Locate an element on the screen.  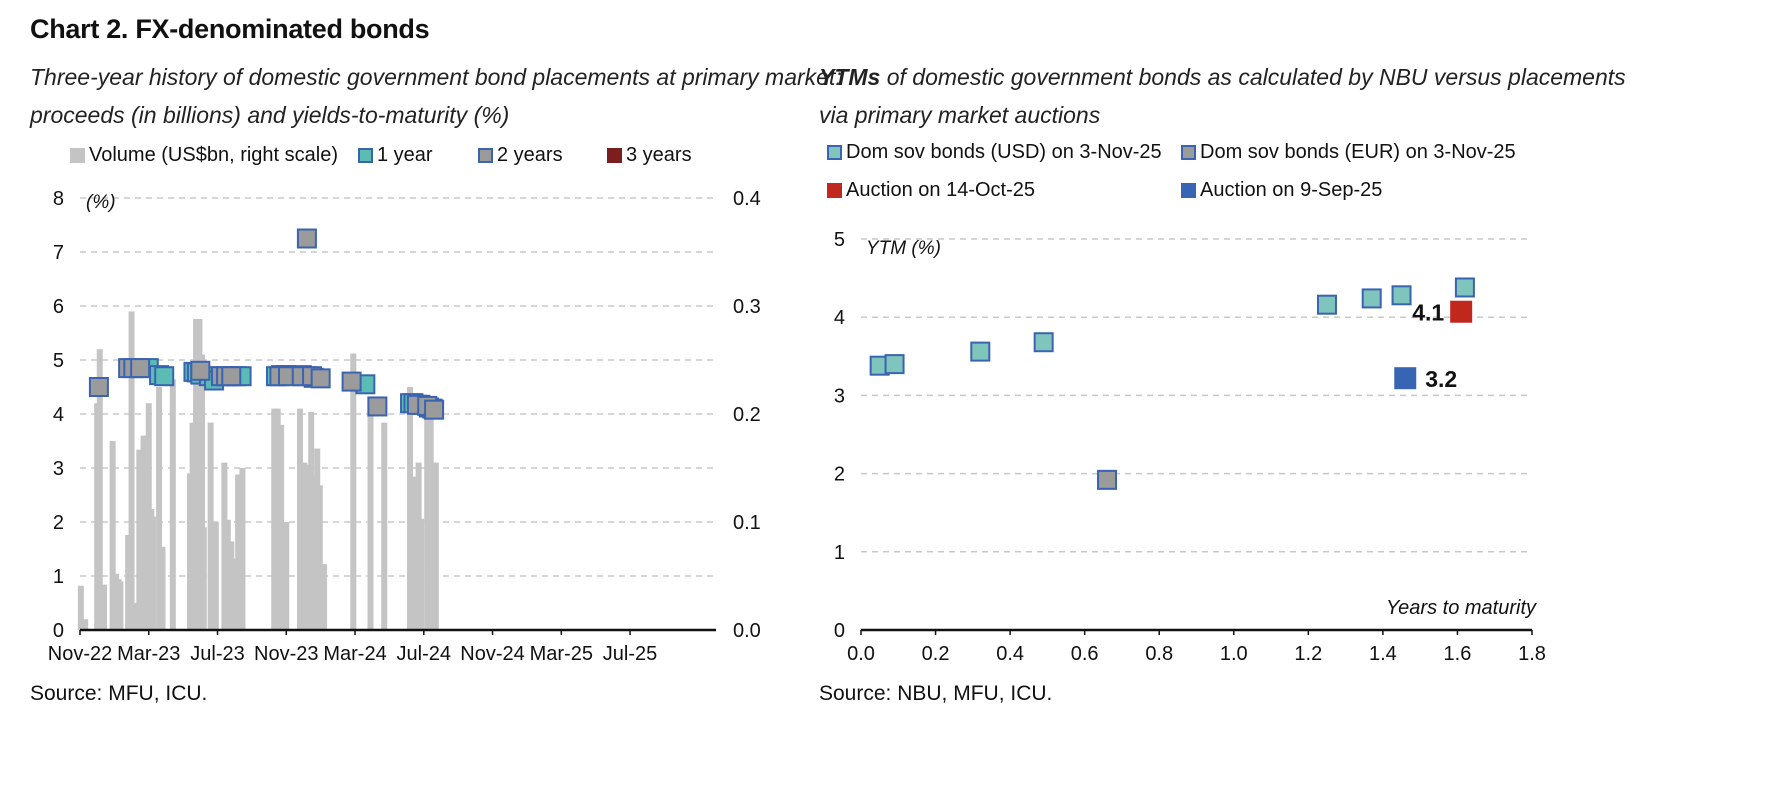
y-left-tick-label: 0 is located at coordinates (58, 631).